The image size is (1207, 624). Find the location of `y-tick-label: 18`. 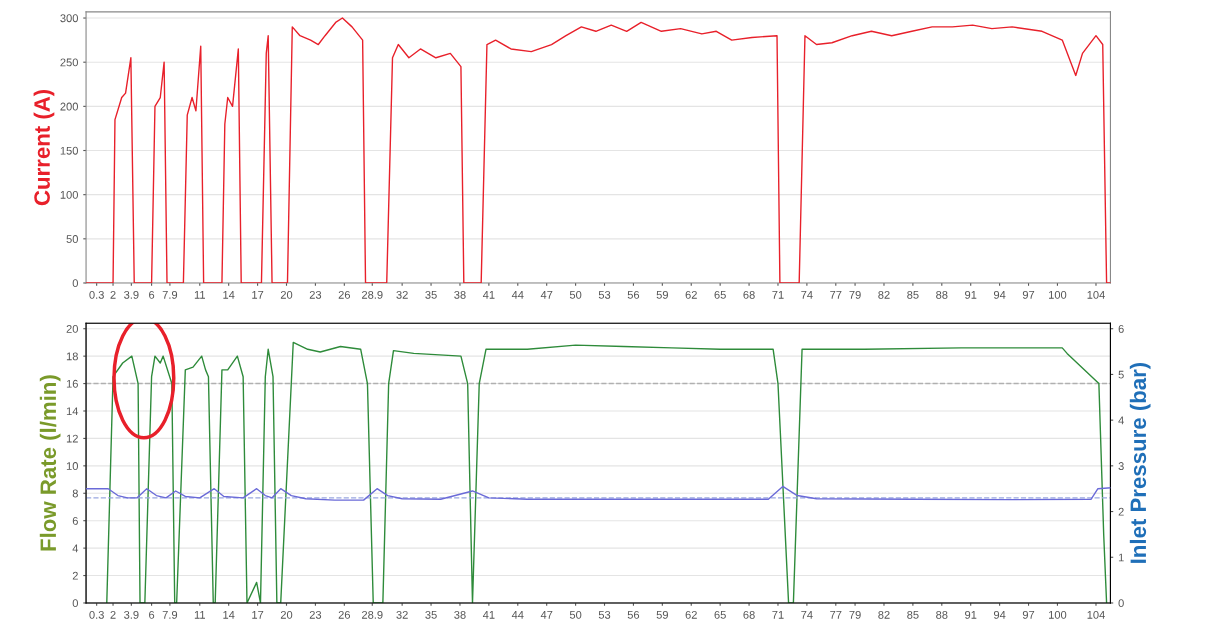

y-tick-label: 18 is located at coordinates (72, 356).